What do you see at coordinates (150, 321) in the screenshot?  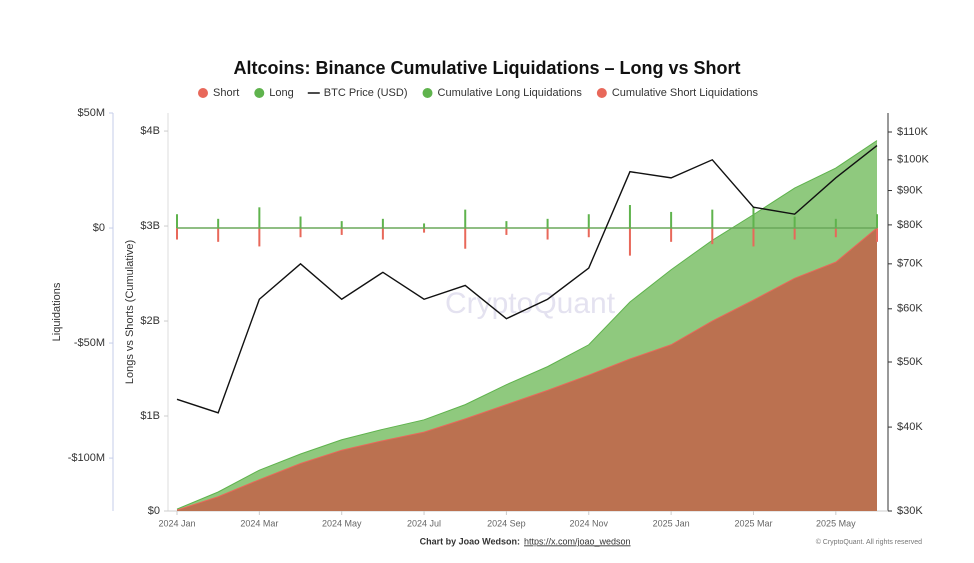 I see `y2-tick-label: $2B` at bounding box center [150, 321].